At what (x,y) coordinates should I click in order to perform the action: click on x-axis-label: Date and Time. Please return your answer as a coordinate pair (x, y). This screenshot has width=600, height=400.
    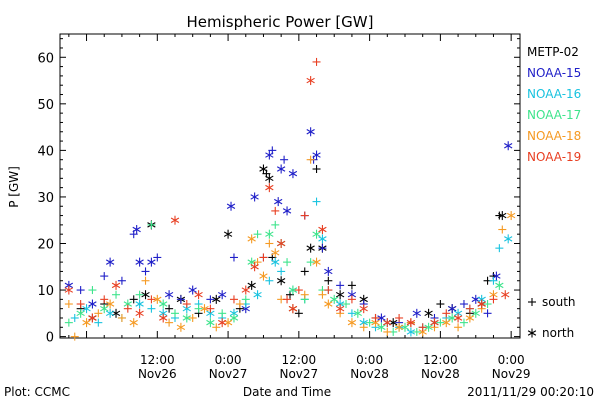
    Looking at the image, I should click on (287, 392).